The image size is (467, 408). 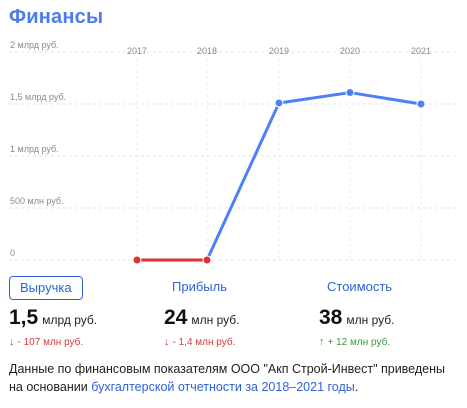 I want to click on tab-value: Стоимость, so click(x=360, y=286).